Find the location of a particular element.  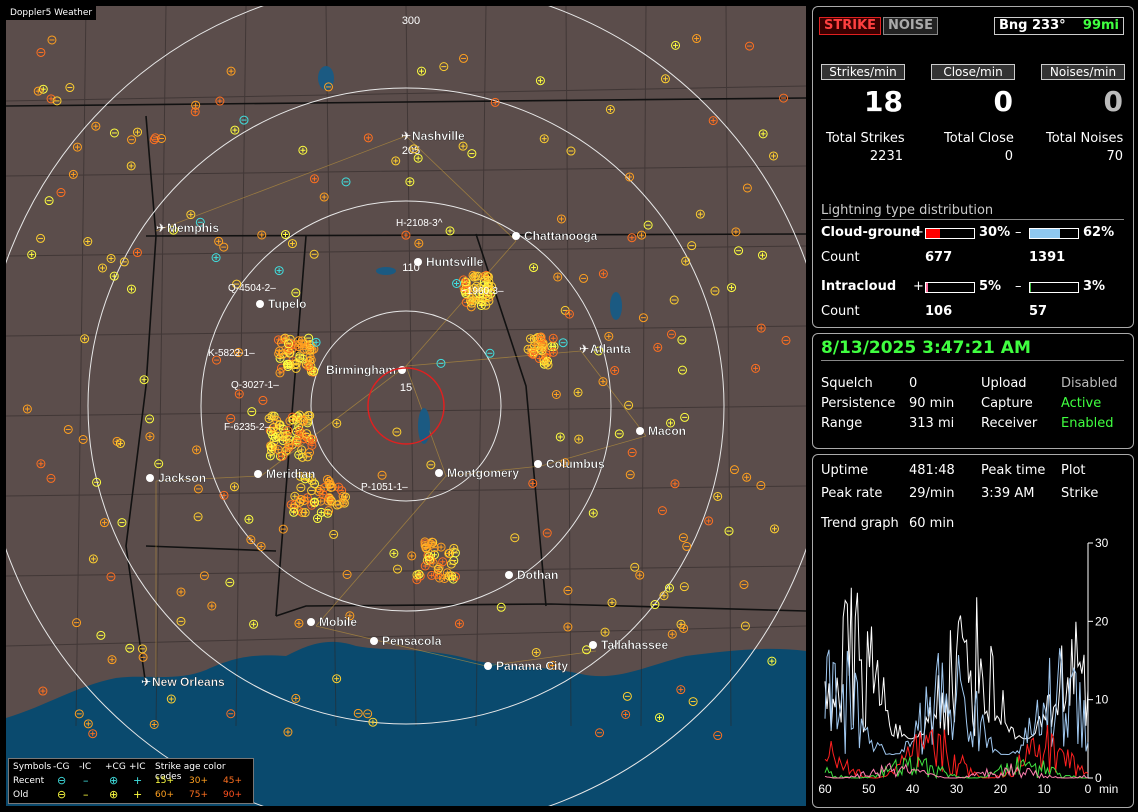

receiver-value: Enabled is located at coordinates (1087, 423).